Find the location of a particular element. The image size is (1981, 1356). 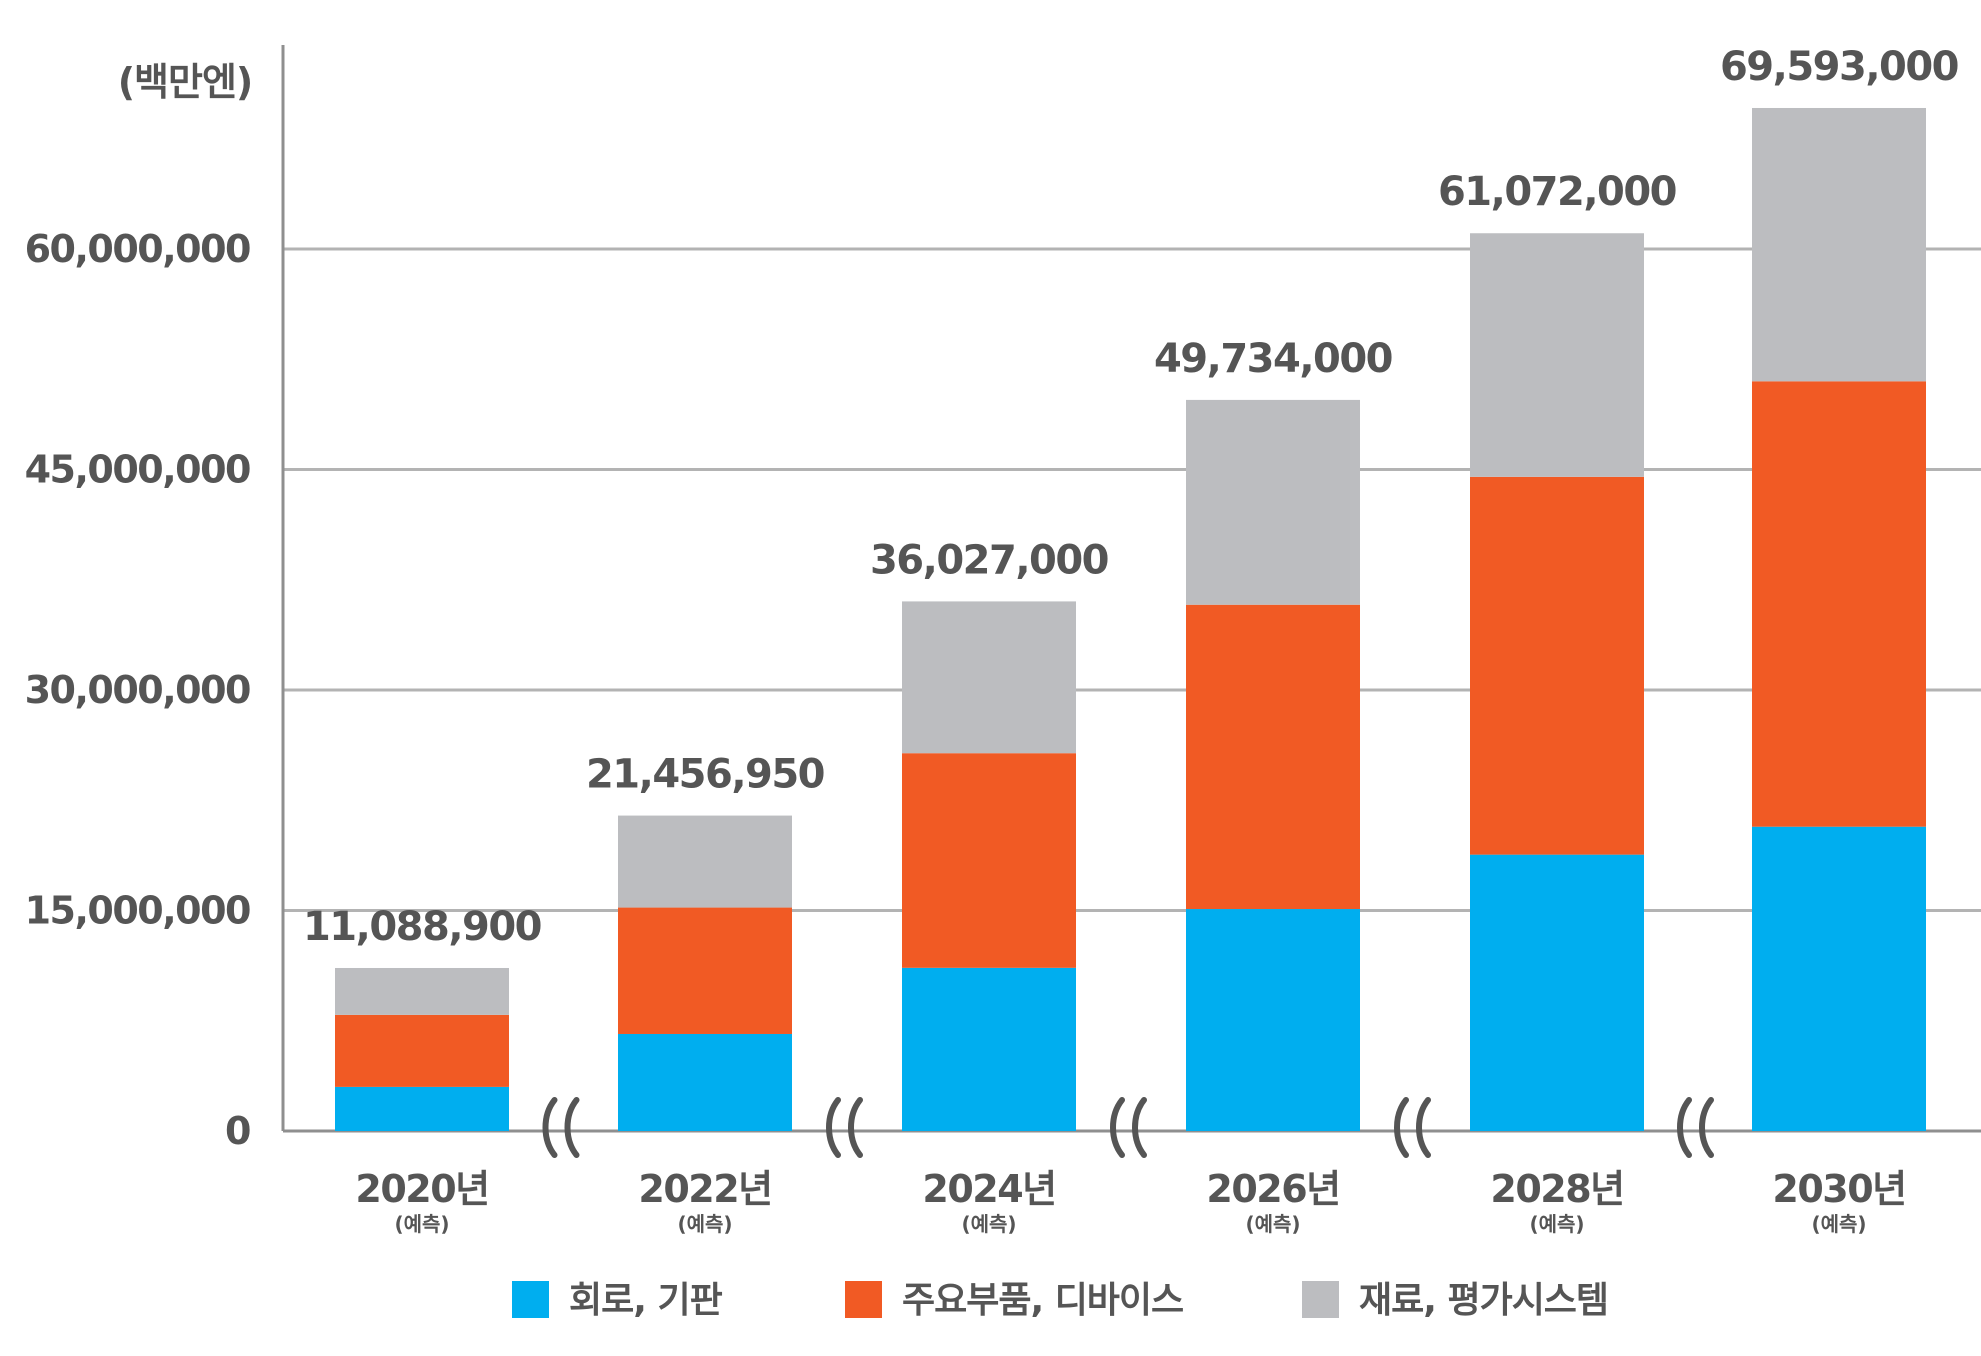

total-label: 61,072,000 is located at coordinates (1557, 192).